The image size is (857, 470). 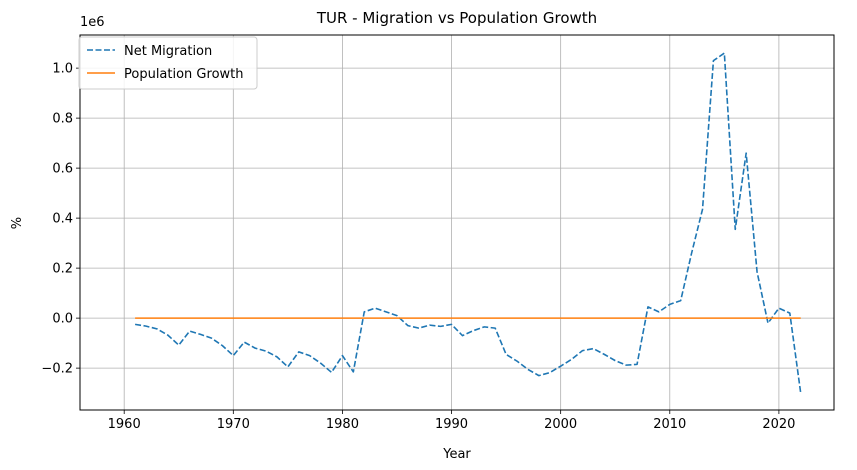 I want to click on y-offset-text: 1e6, so click(x=92, y=22).